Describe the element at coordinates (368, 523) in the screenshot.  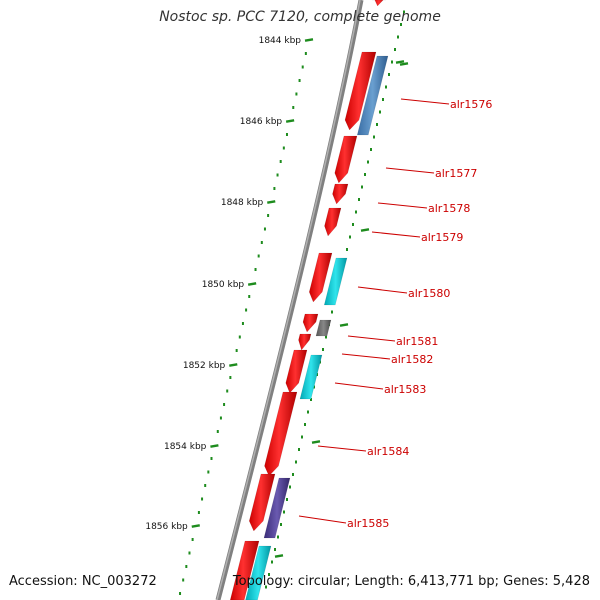
I see `gene-label: alr1585` at that location.